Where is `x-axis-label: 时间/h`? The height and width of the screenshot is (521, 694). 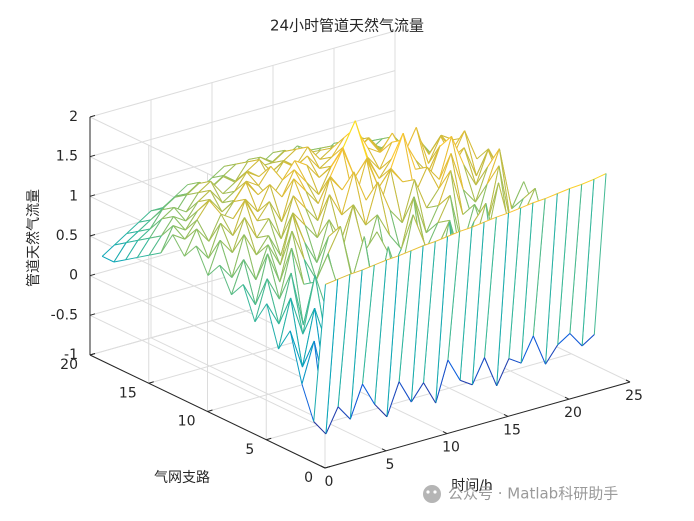
x-axis-label: 时间/h is located at coordinates (472, 486).